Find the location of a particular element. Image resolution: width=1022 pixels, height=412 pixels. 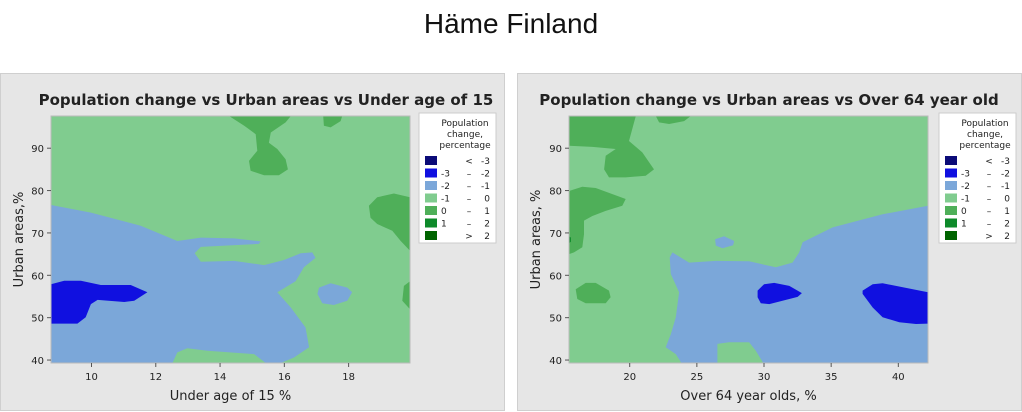

y-axis-label: Urban areas, % is located at coordinates (536, 240).